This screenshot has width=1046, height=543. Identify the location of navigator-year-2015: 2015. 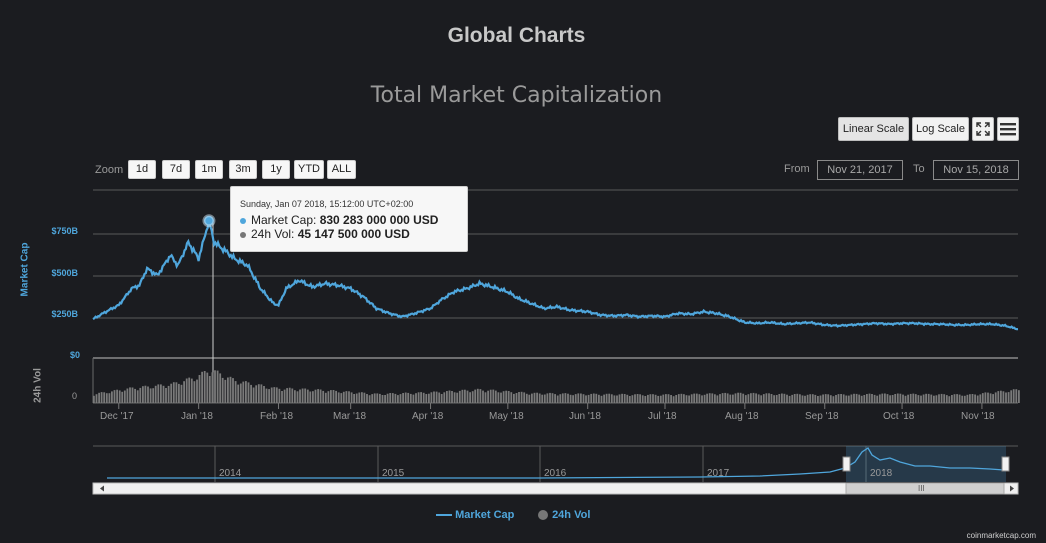
(393, 473).